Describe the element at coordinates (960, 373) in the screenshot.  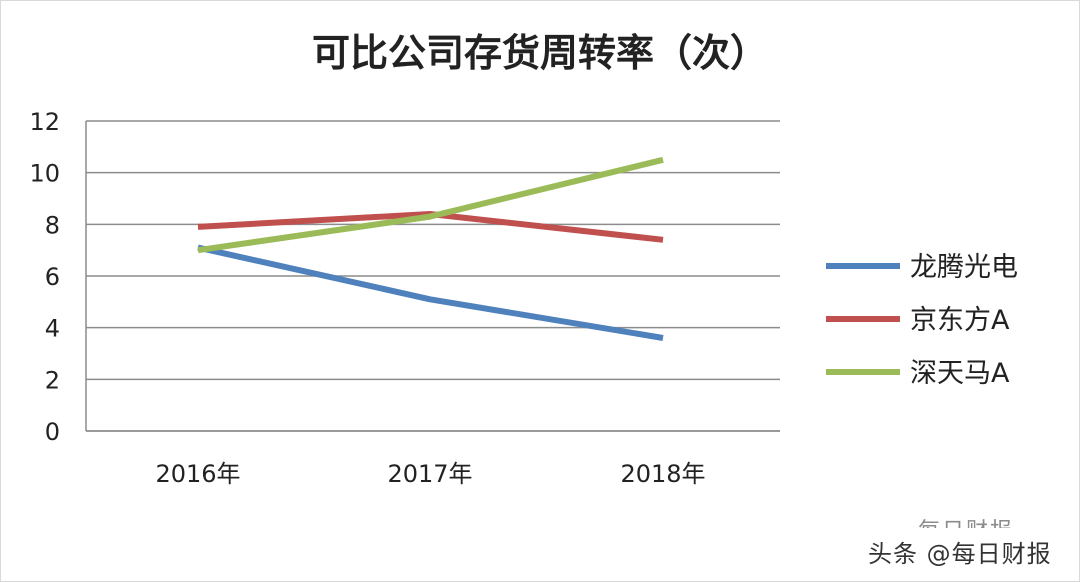
I see `legend-label: 深天马A` at that location.